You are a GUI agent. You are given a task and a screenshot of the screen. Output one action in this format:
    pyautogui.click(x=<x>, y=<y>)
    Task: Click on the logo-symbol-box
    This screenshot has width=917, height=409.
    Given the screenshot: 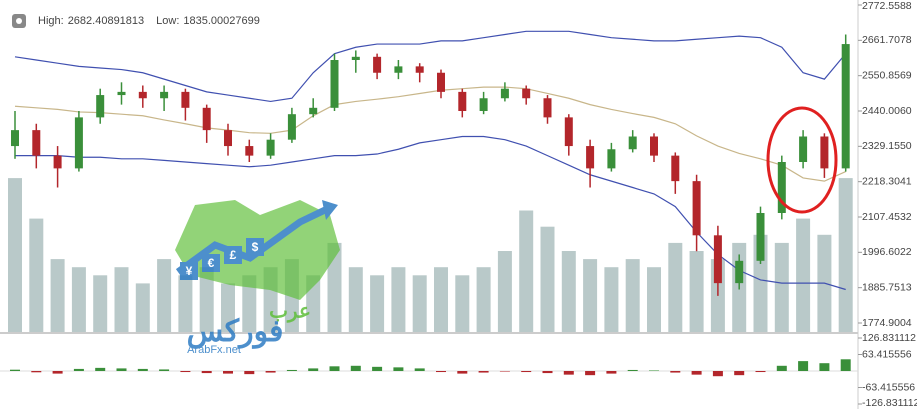 What is the action you would take?
    pyautogui.click(x=233, y=255)
    